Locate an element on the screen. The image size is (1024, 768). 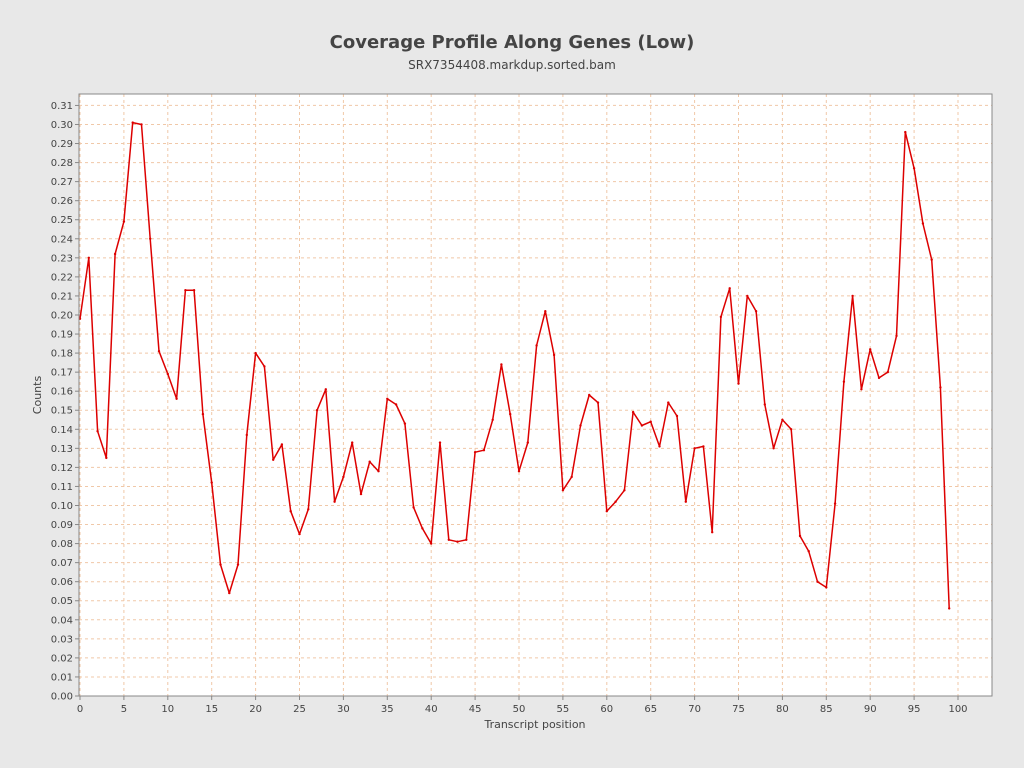
x-tick-label: 100 is located at coordinates (957, 709).